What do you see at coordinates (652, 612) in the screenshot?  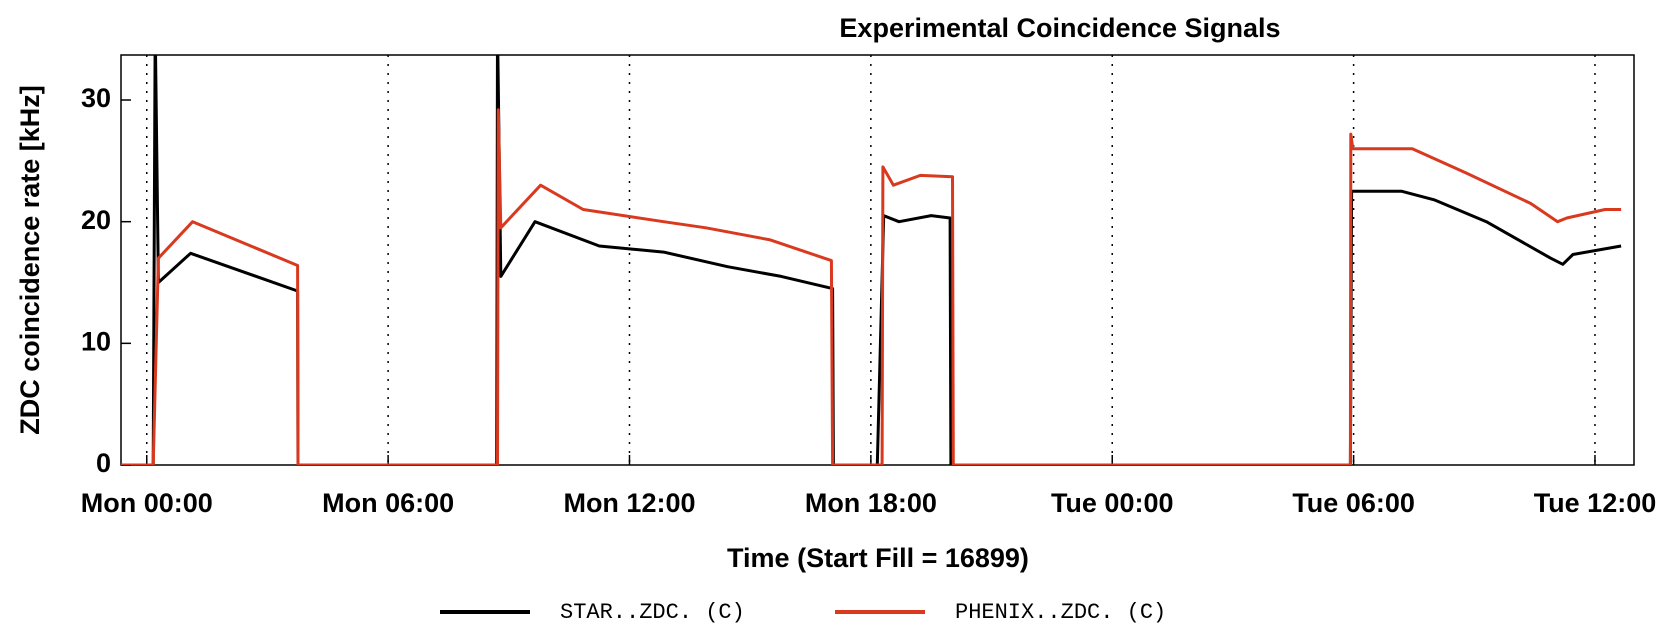 I see `legend-label: STAR..ZDC. (C)` at bounding box center [652, 612].